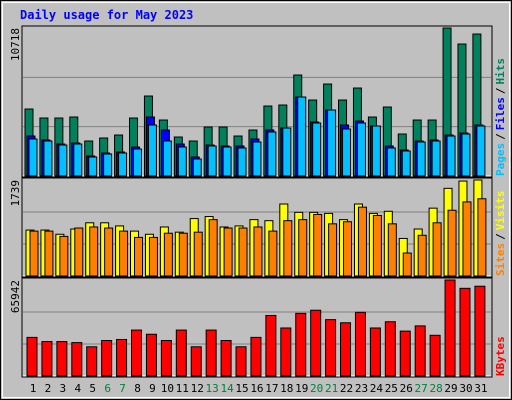 The image size is (512, 400). Describe the element at coordinates (406, 388) in the screenshot. I see `x-tick-label: 26` at that location.